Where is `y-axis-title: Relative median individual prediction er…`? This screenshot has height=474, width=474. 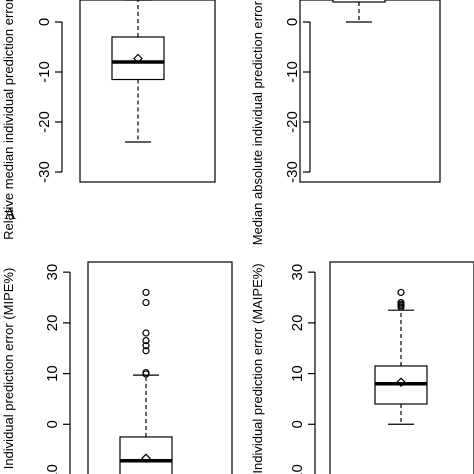 y-axis-title: Relative median individual prediction er… is located at coordinates (8, 120).